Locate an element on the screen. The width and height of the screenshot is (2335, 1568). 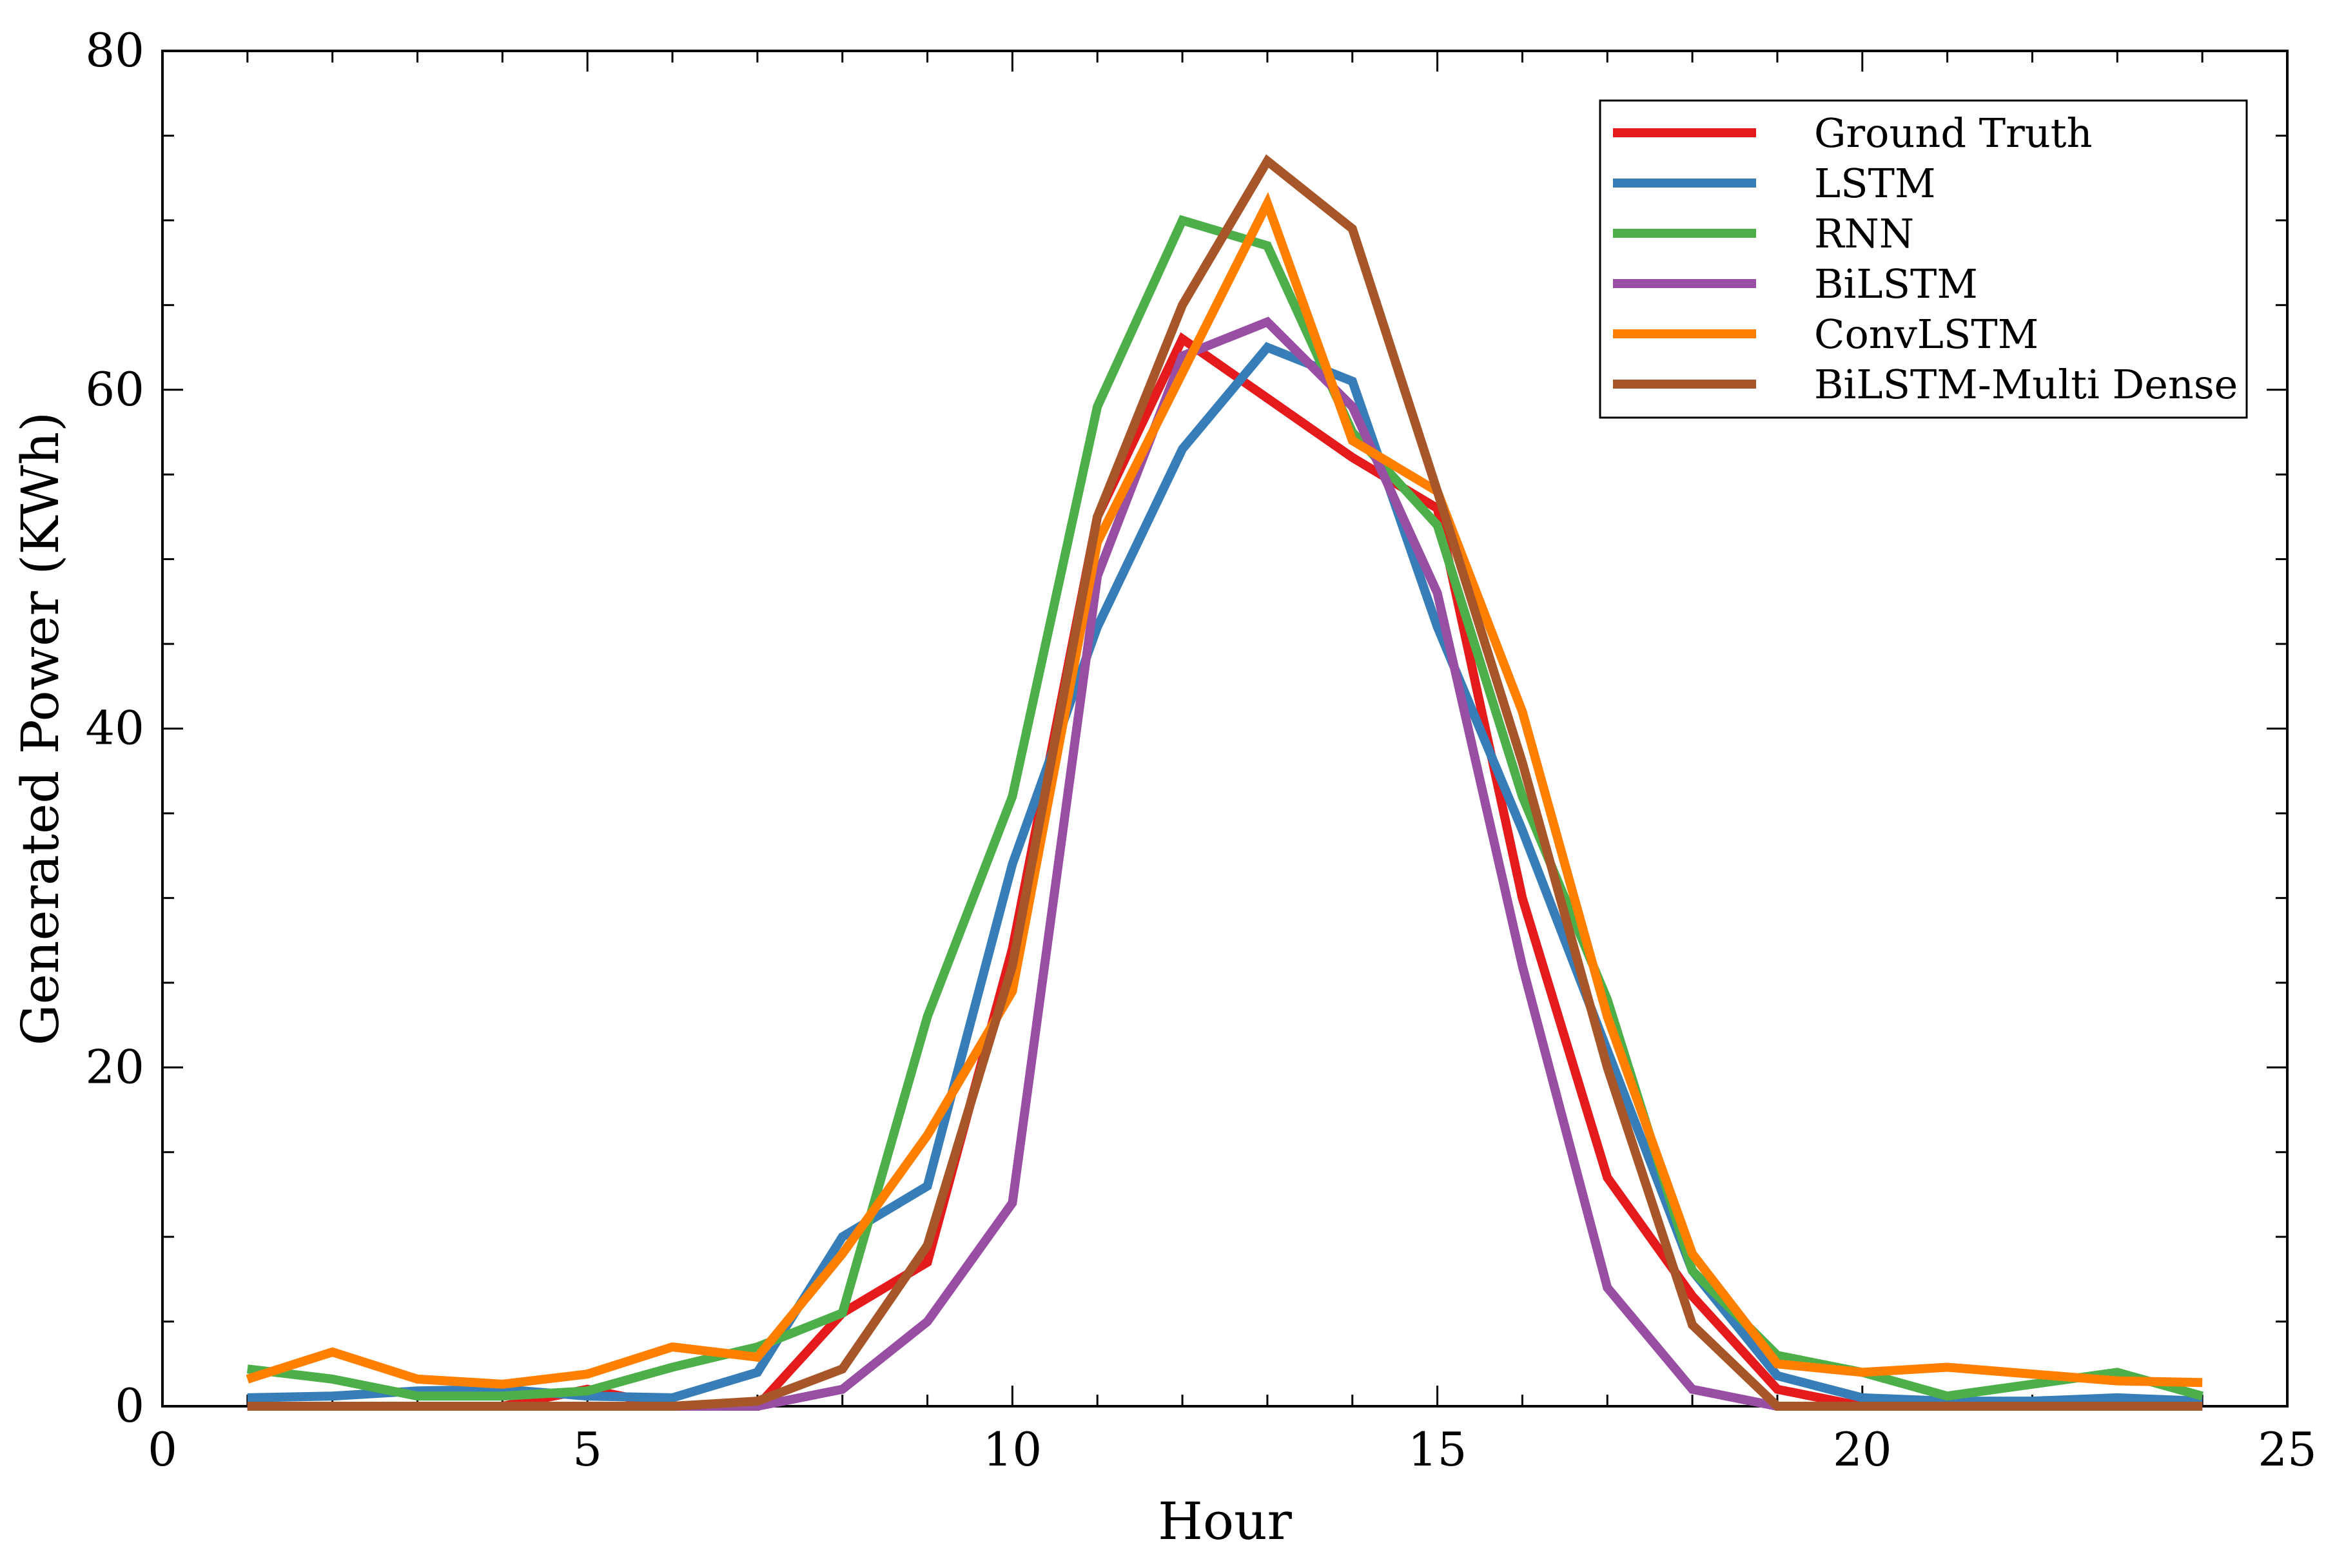
x-tick-label: 10 is located at coordinates (1012, 1449).